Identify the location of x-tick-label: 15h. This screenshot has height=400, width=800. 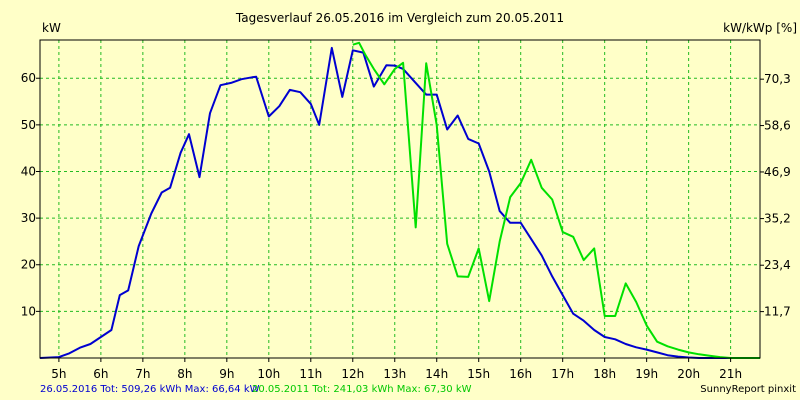
(478, 374).